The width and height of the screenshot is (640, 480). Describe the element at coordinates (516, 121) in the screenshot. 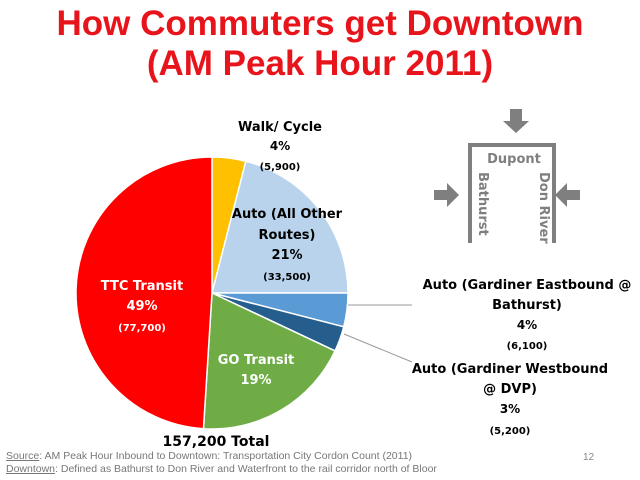

I see `arrow-down-icon` at that location.